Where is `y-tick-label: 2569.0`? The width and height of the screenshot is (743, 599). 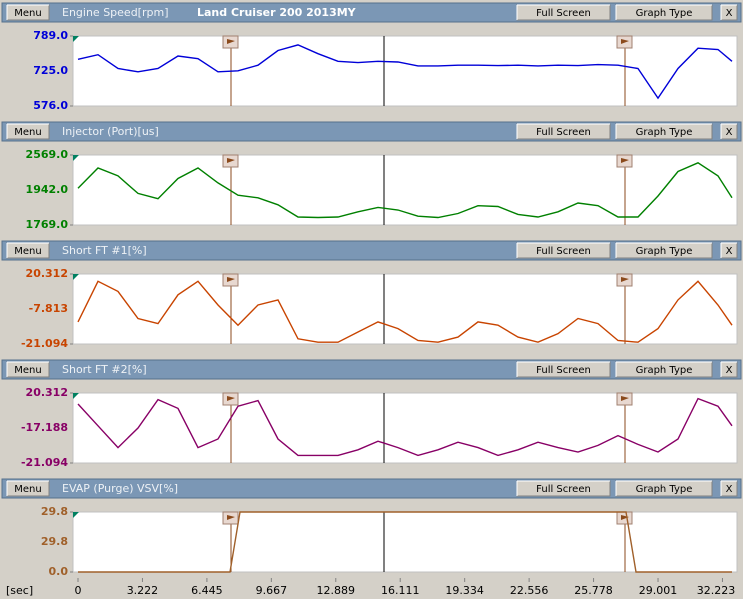
y-tick-label: 2569.0 is located at coordinates (47, 154).